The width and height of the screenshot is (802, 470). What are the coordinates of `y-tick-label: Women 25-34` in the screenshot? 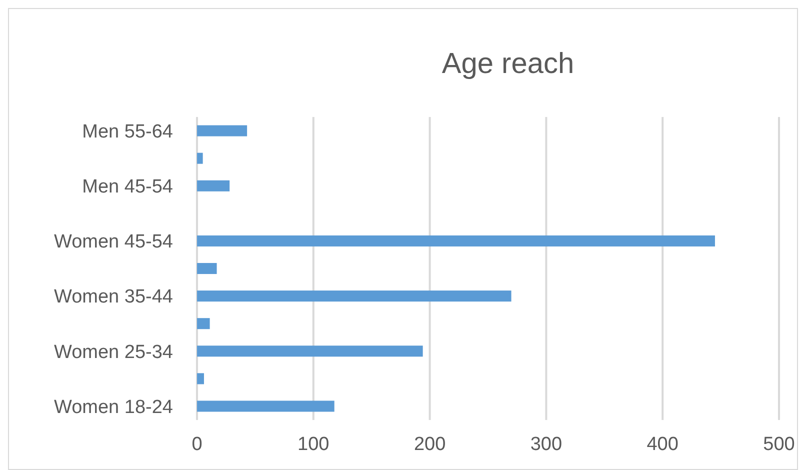 It's located at (114, 352).